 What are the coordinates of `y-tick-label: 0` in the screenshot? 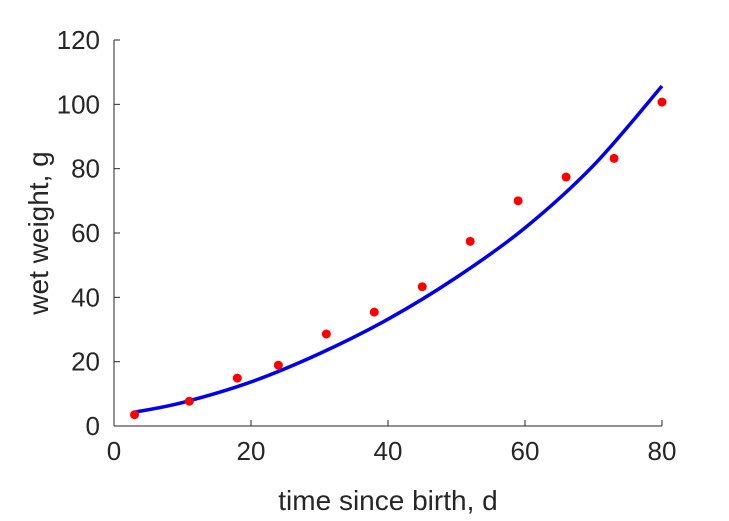 It's located at (93, 426).